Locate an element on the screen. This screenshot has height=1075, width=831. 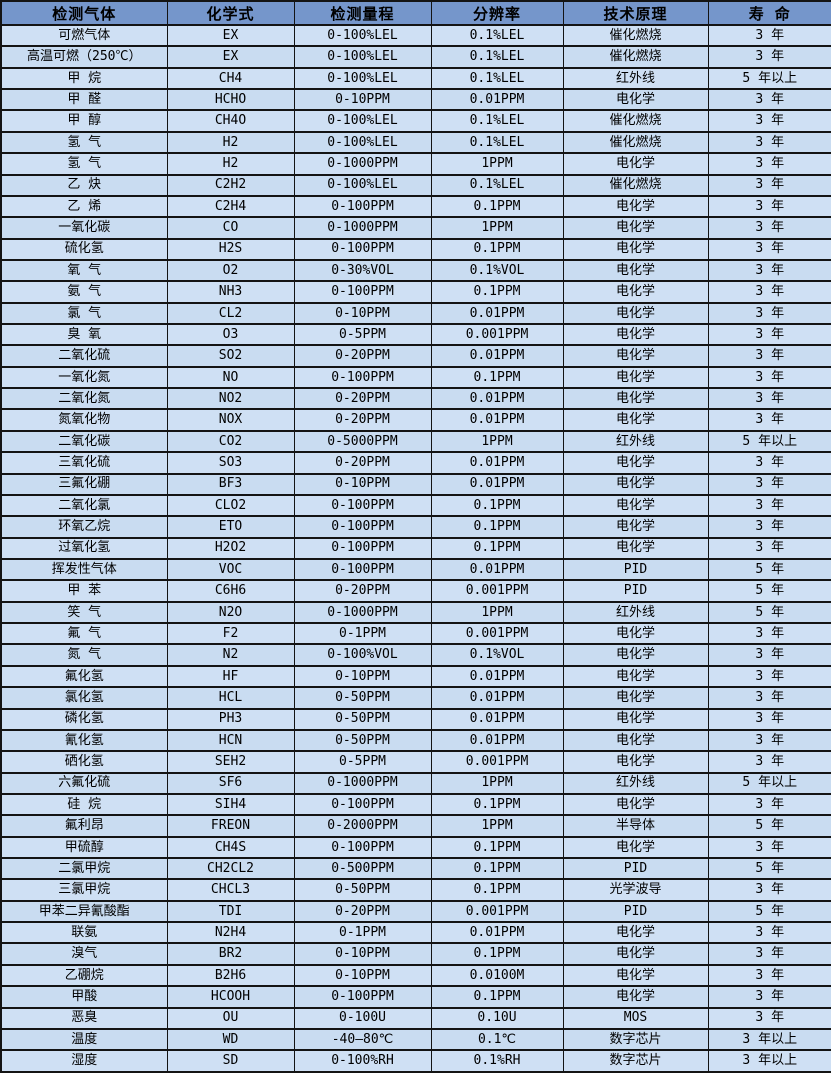
table-cell: 0-100U is located at coordinates (362, 1018).